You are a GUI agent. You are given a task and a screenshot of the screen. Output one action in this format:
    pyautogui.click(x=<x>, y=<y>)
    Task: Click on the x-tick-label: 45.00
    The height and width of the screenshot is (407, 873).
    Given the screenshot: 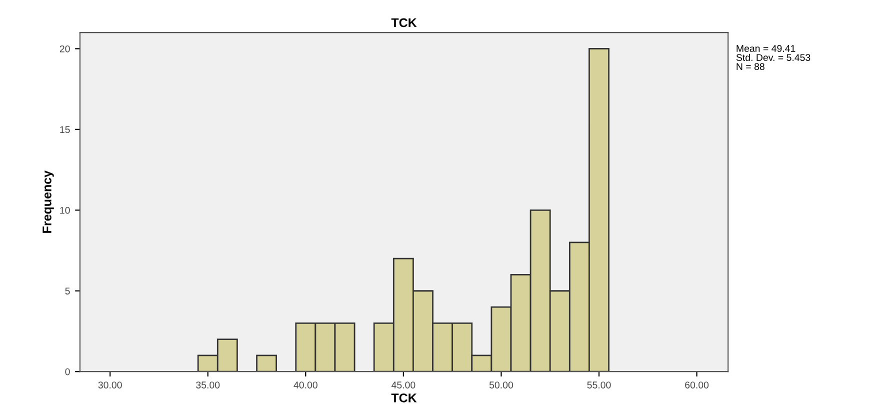 What is the action you would take?
    pyautogui.click(x=404, y=385)
    